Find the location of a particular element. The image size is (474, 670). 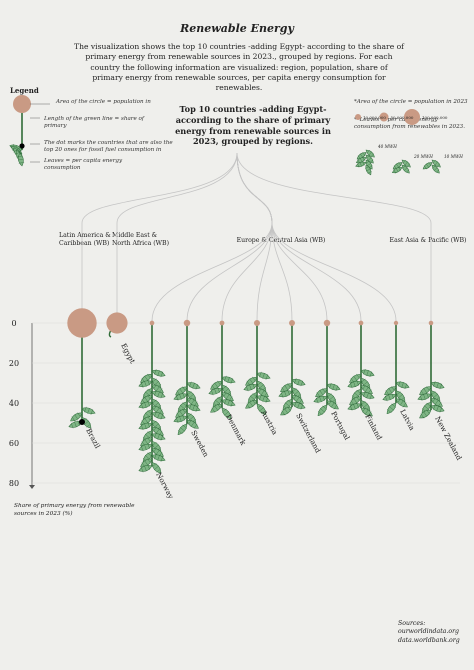

branch-line is located at coordinates (334, 236).